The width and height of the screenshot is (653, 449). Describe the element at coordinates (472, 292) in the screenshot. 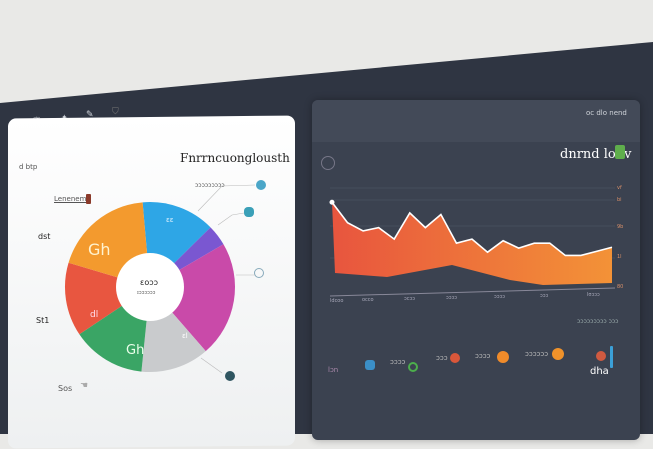

I see `x-axis` at that location.